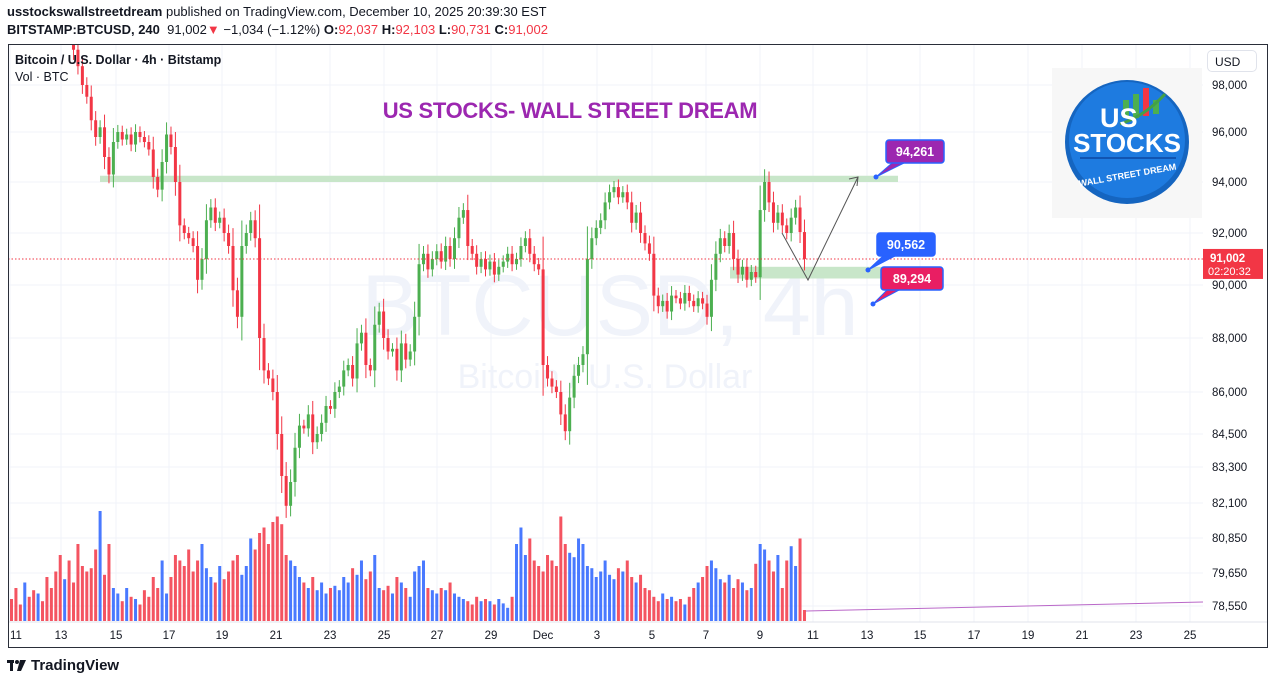 Image resolution: width=1275 pixels, height=686 pixels. Describe the element at coordinates (1232, 61) in the screenshot. I see `currency-button: USD` at that location.